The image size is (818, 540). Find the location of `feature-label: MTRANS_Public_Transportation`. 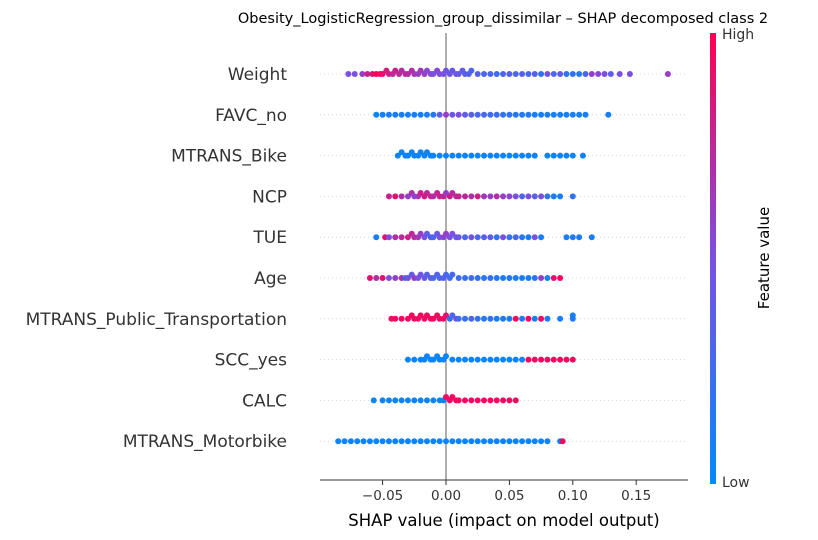

feature-label: MTRANS_Public_Transportation is located at coordinates (156, 320).